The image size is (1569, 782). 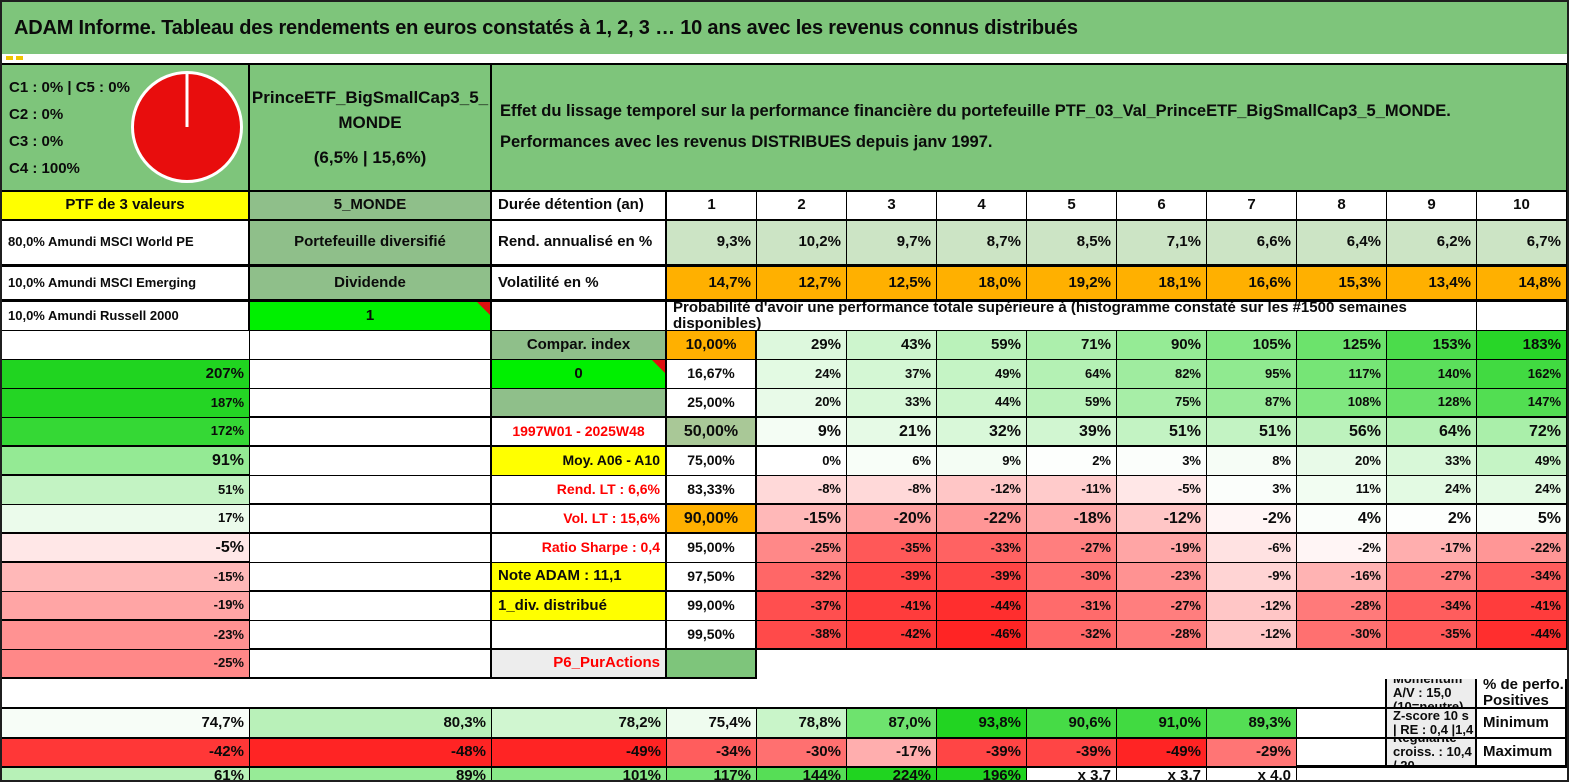 What do you see at coordinates (1072, 403) in the screenshot?
I see `cell-p25-4: 59%` at bounding box center [1072, 403].